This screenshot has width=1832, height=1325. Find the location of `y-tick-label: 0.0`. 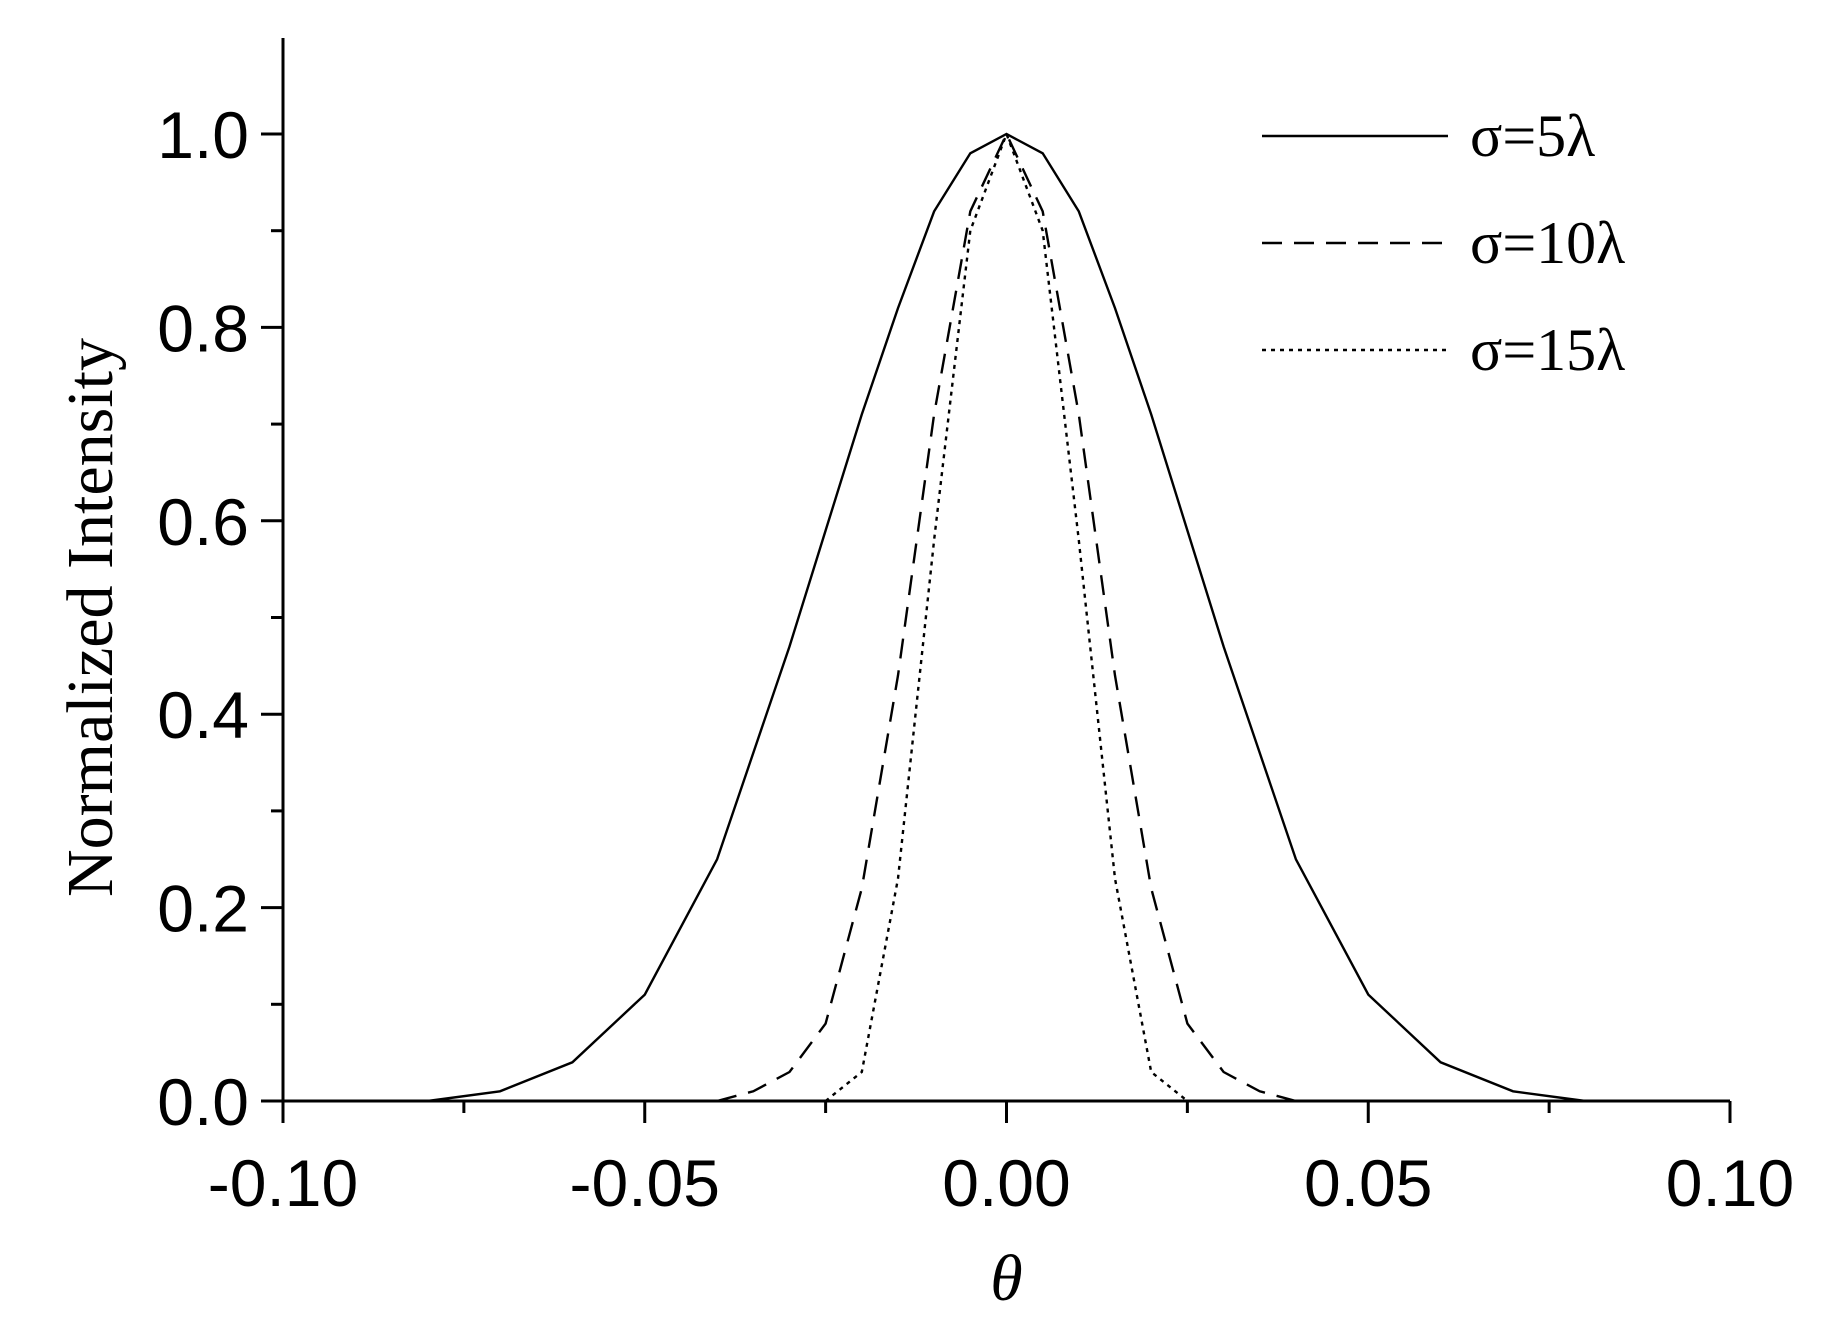

y-tick-label: 0.0 is located at coordinates (203, 1102).